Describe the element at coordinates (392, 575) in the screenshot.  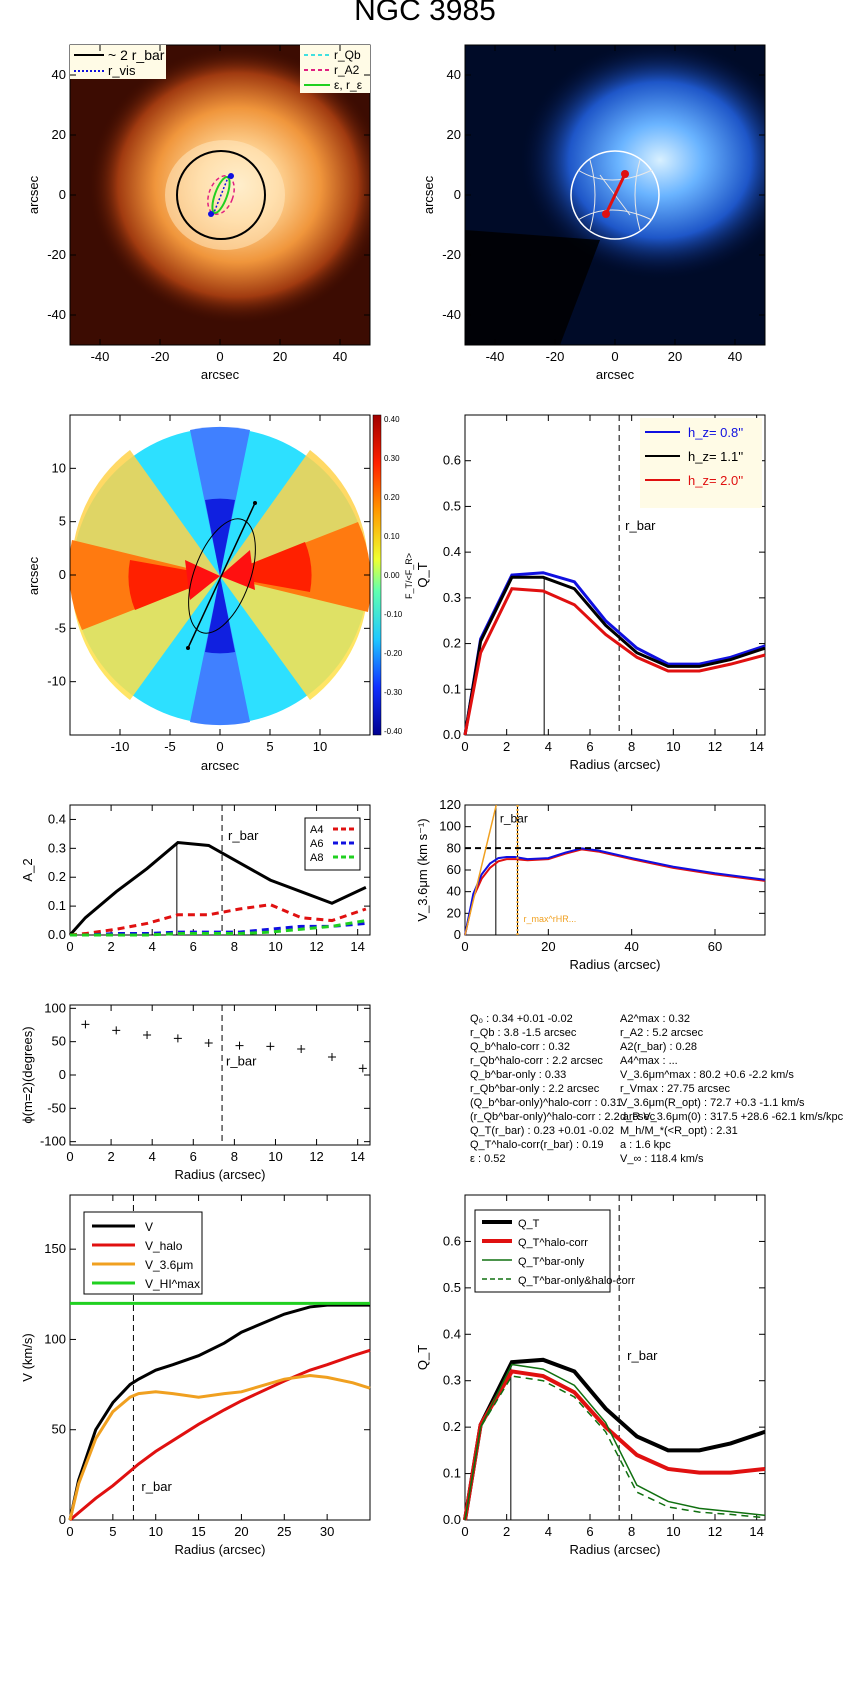
I see `colorbar-tick-label: 0.00` at that location.